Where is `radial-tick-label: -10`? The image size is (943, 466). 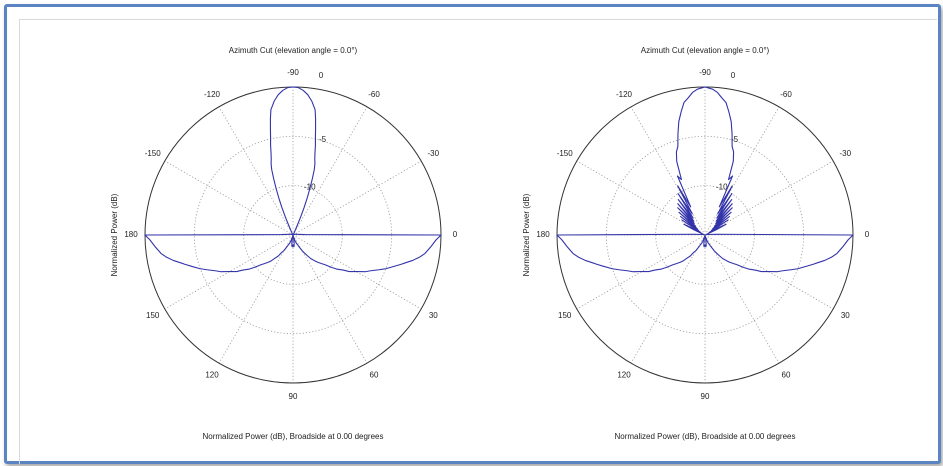
radial-tick-label: -10 is located at coordinates (722, 186).